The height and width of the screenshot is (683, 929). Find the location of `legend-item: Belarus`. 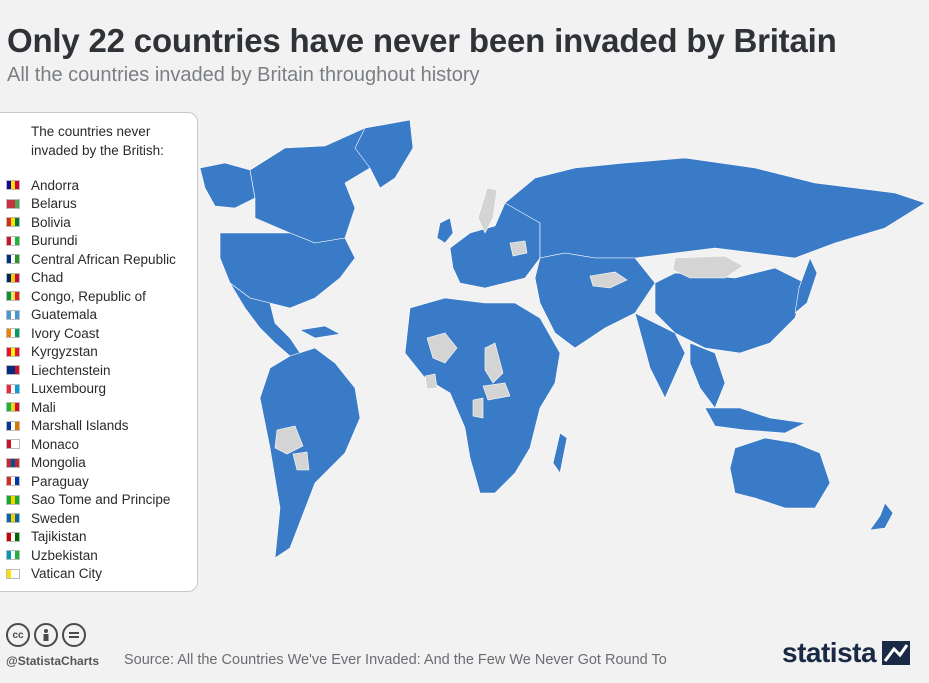

legend-item: Belarus is located at coordinates (91, 204).